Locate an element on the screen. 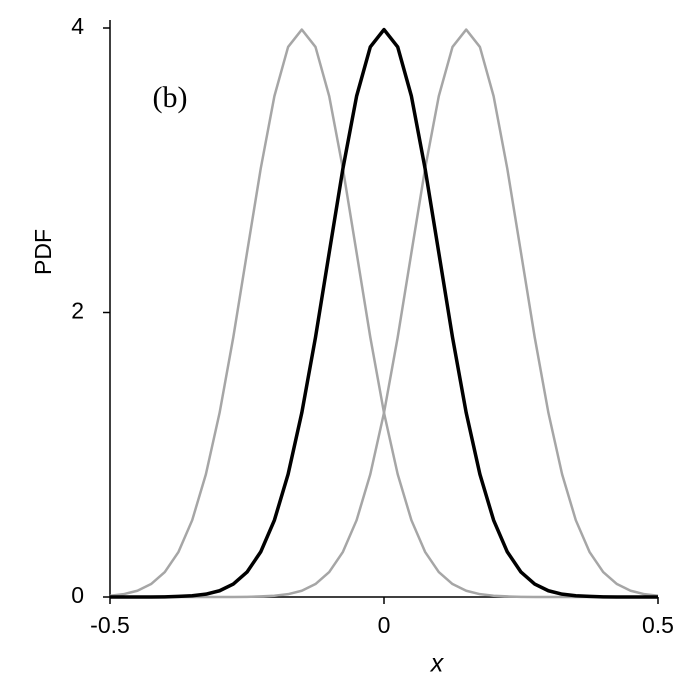 This screenshot has width=694, height=690. panel-label: (b) is located at coordinates (170, 97).